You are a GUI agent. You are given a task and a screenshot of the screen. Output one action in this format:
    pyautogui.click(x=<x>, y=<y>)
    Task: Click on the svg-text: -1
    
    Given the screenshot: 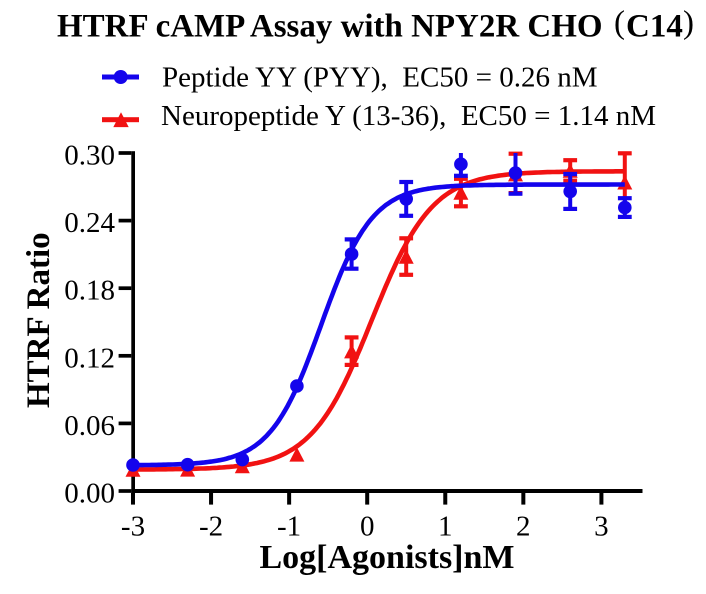 What is the action you would take?
    pyautogui.click(x=289, y=527)
    